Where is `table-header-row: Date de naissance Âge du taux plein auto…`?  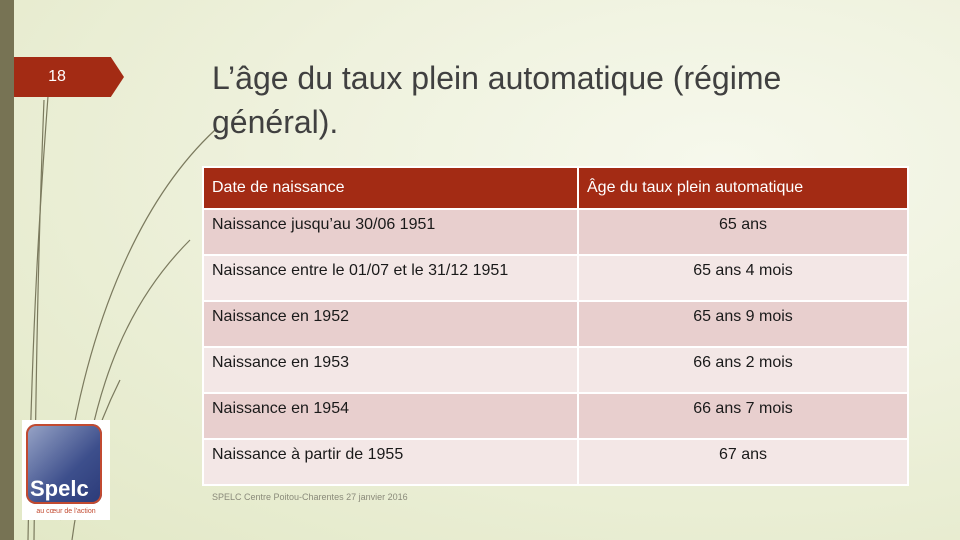
table-header-row: Date de naissance Âge du taux plein auto… is located at coordinates (555, 188).